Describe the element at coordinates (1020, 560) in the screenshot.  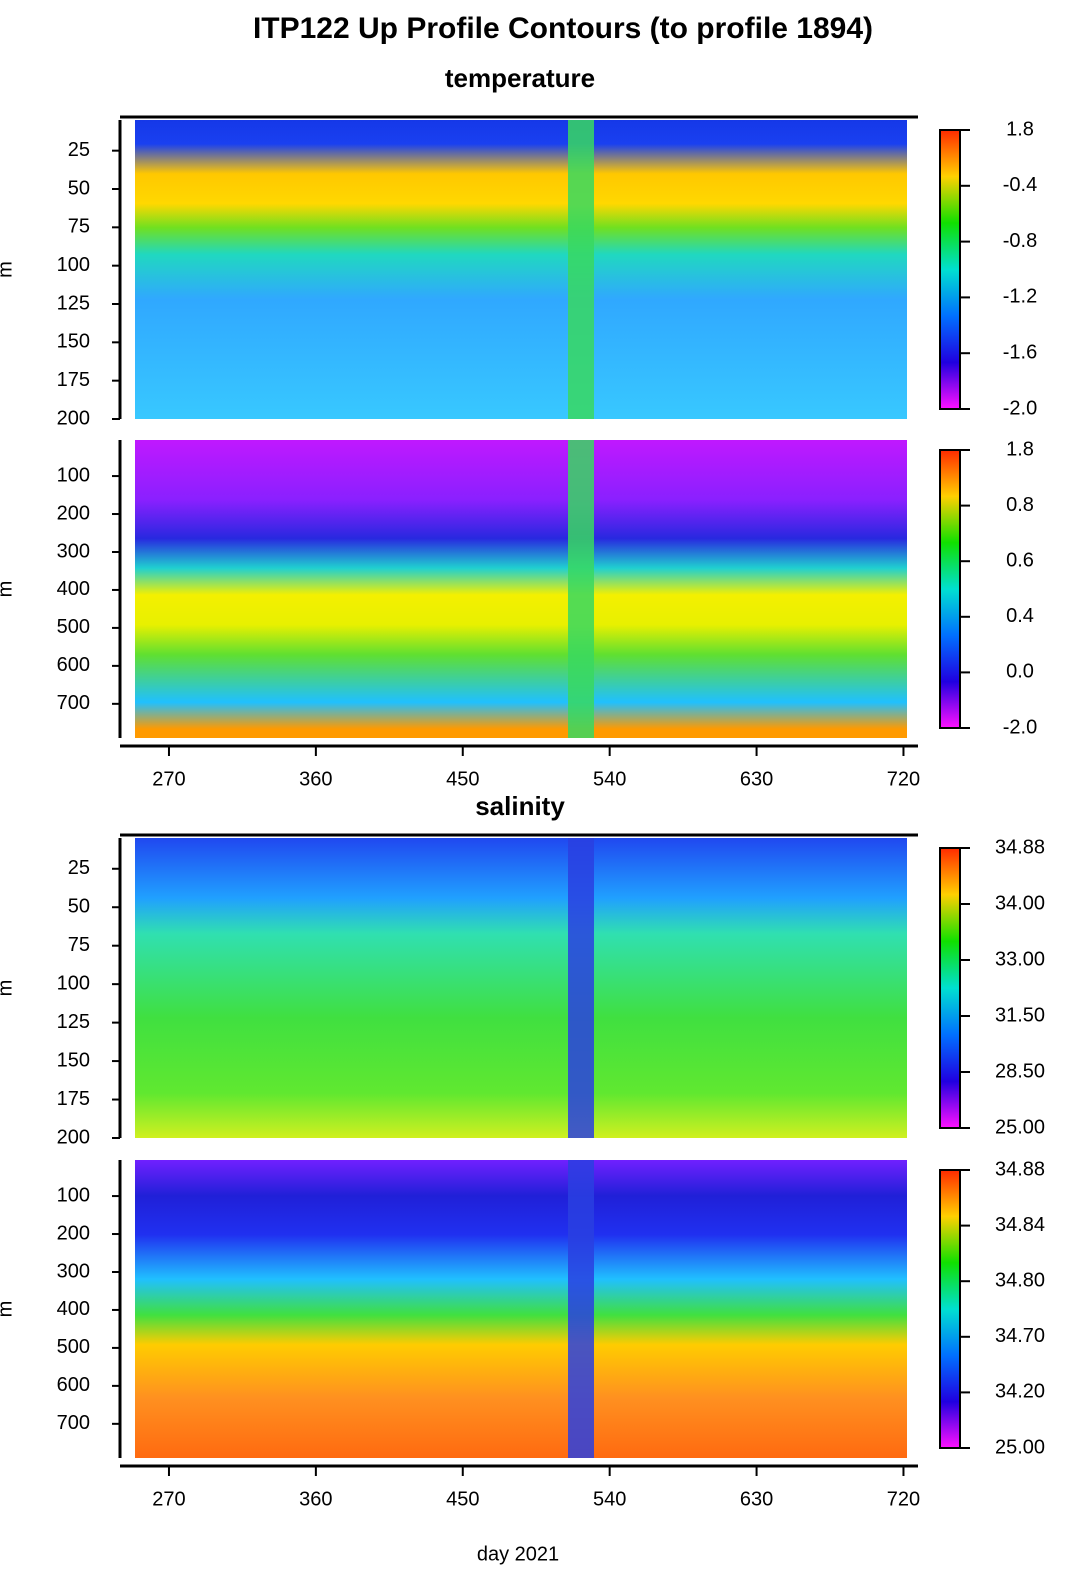
I see `colorbar-label: 0.6` at that location.